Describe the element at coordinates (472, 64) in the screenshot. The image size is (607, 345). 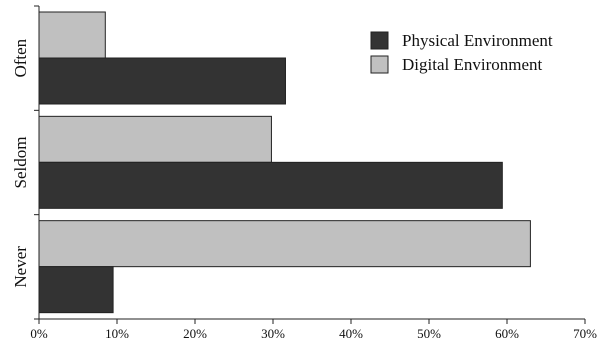
I see `legend-label-digital: Digital Environment` at that location.